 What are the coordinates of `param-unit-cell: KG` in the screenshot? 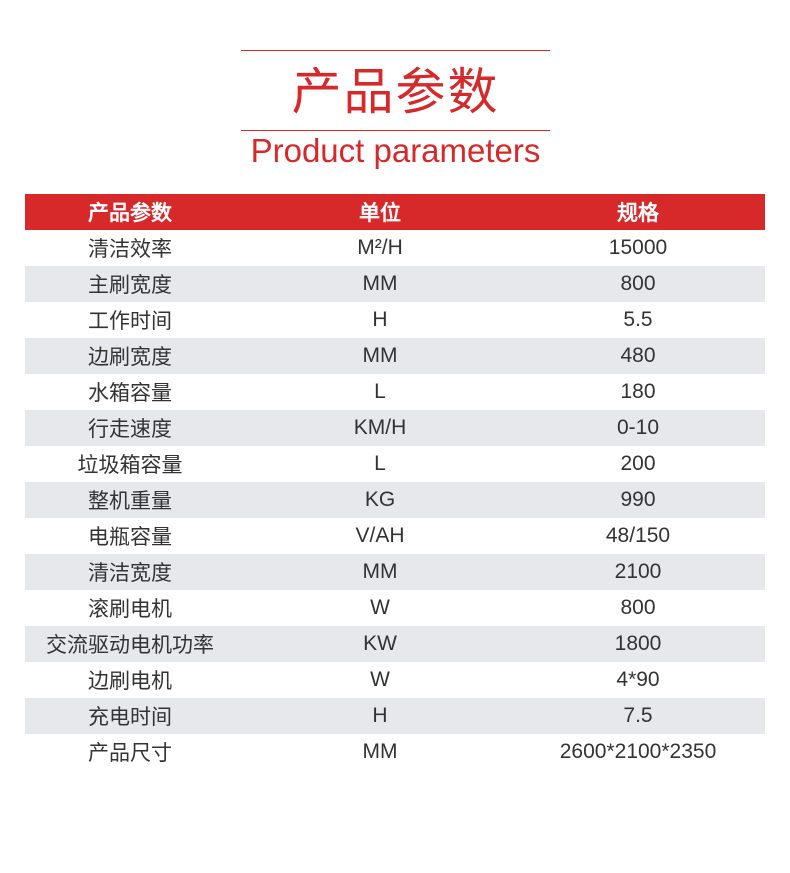 It's located at (380, 499).